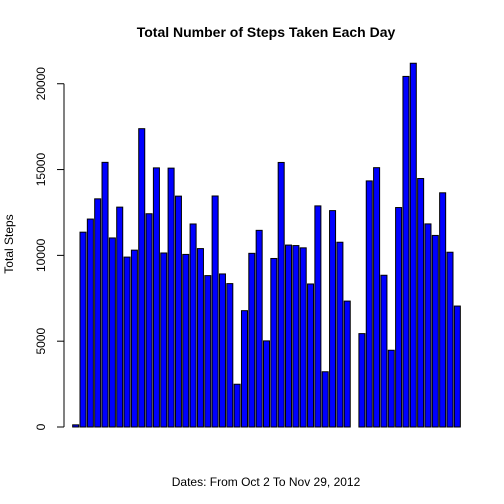  I want to click on y-tick-label: 20000, so click(41, 84).